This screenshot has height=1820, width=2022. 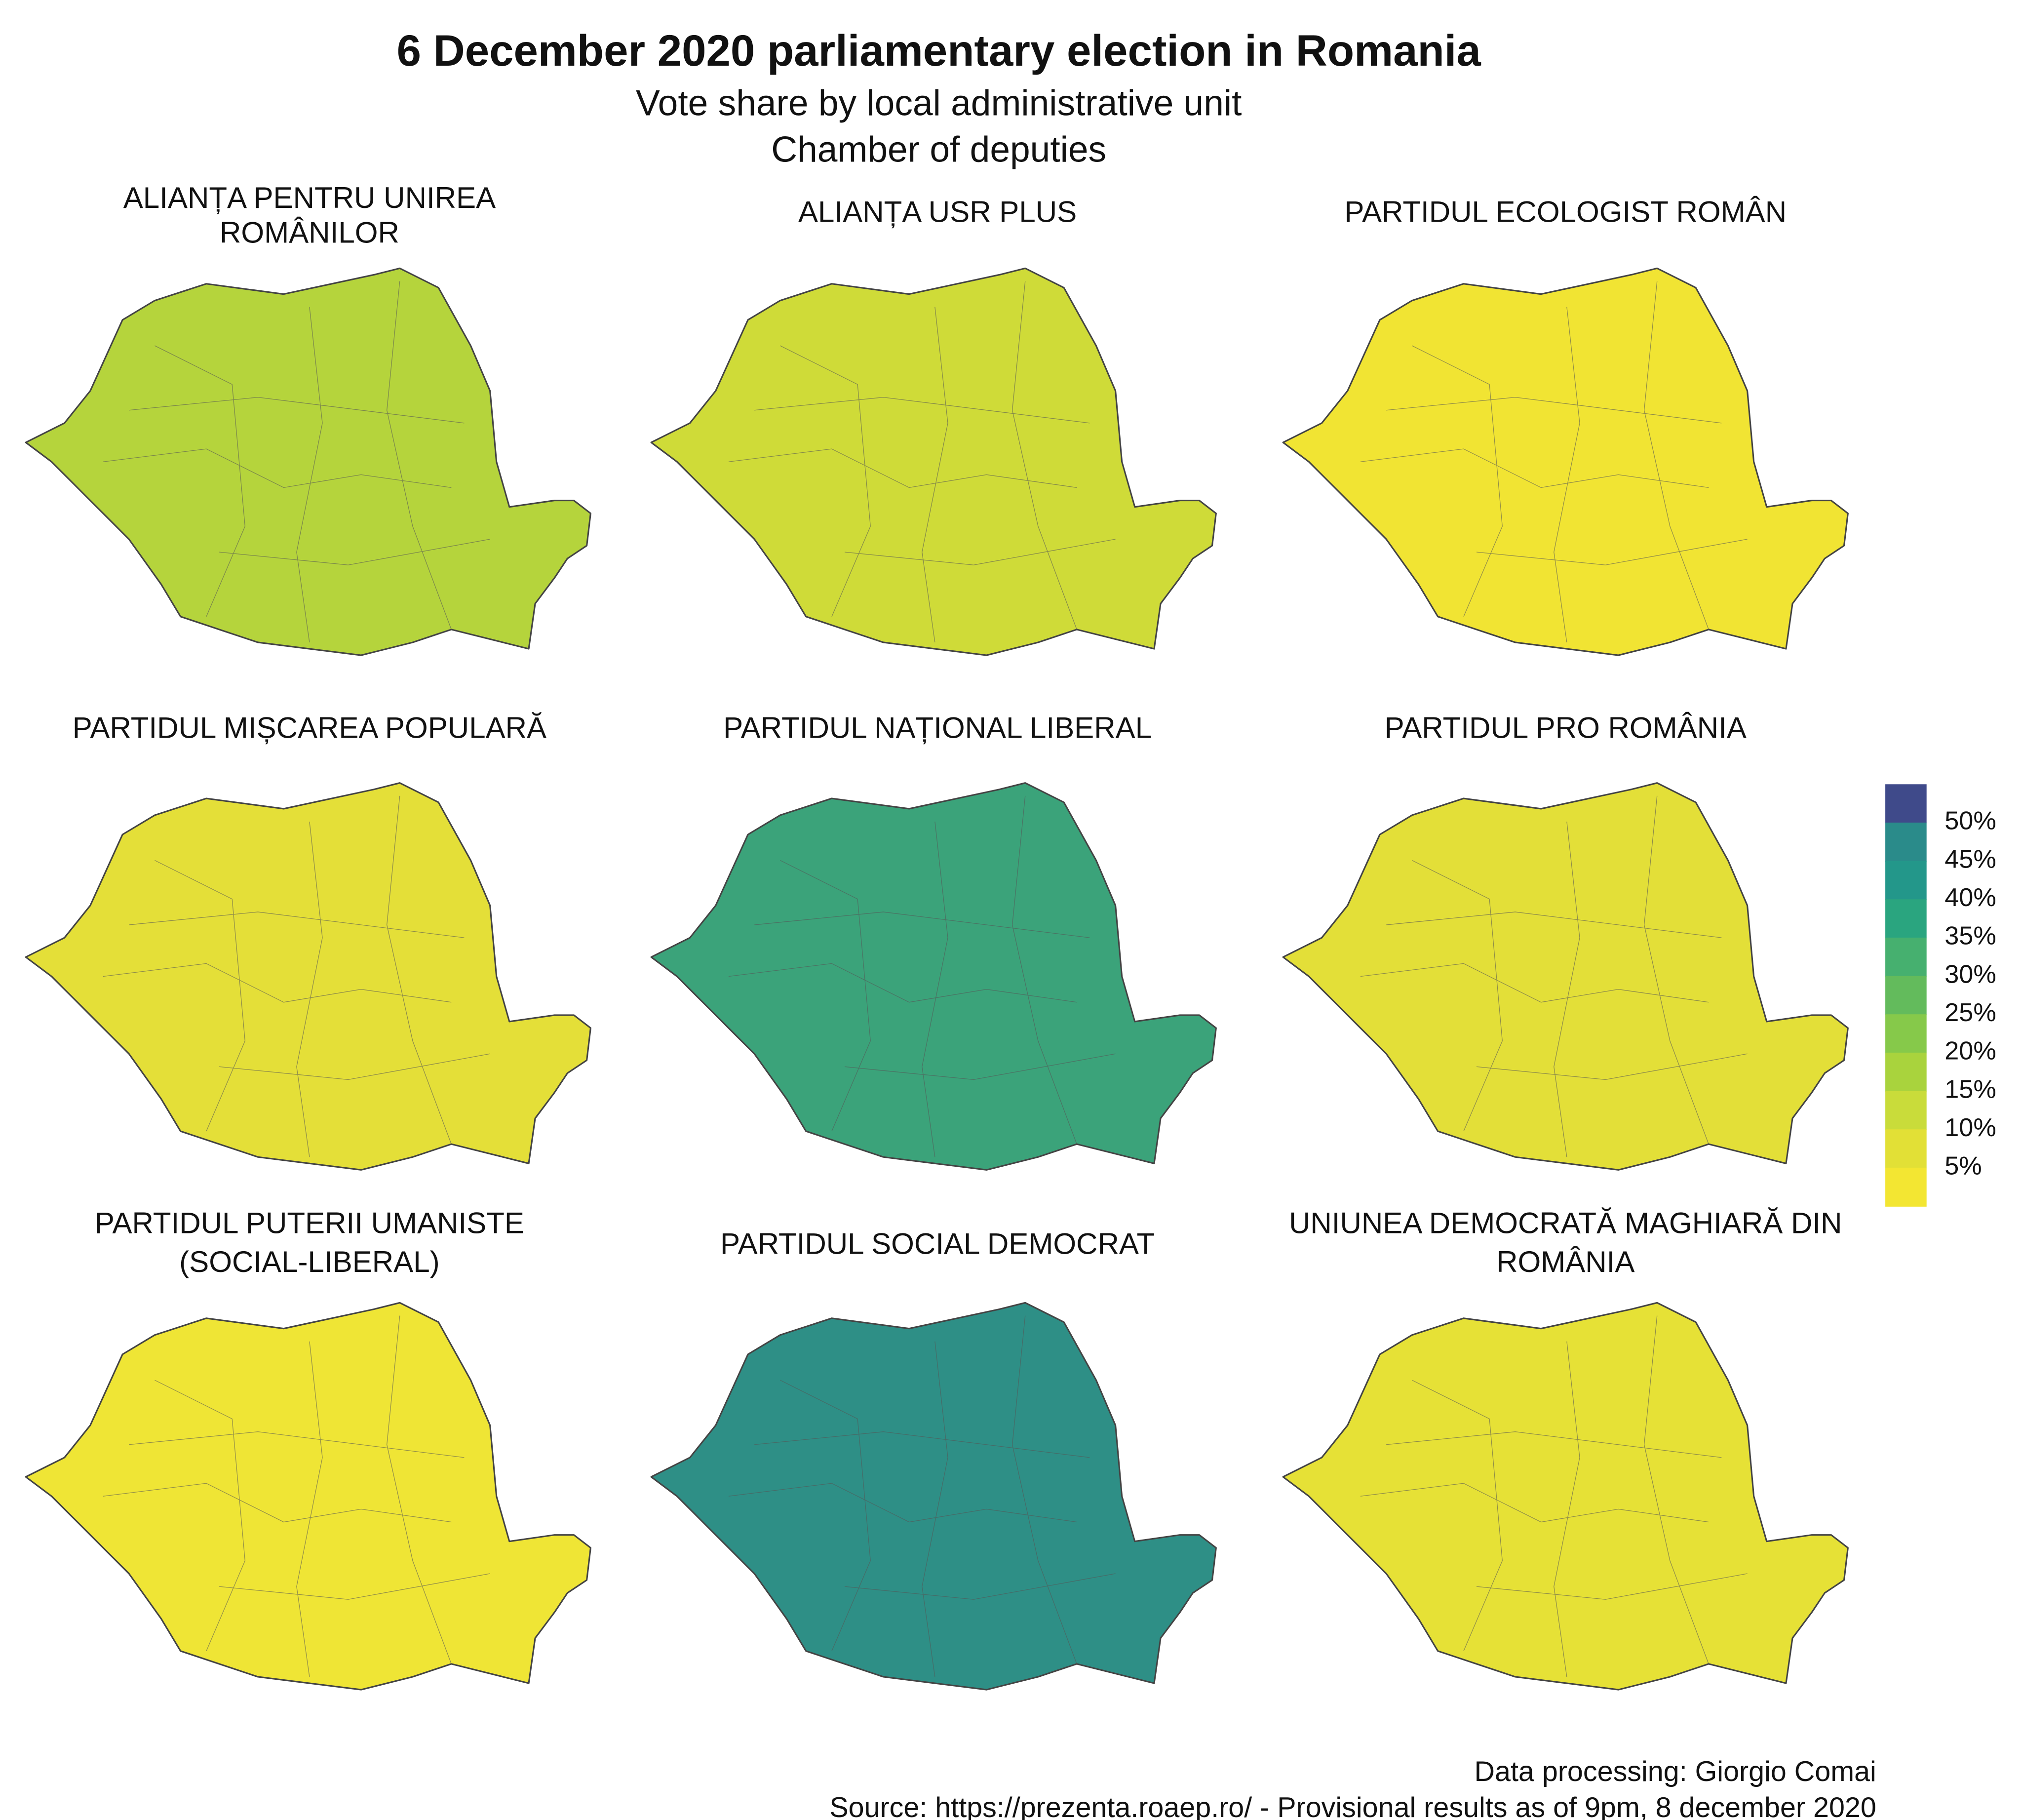 What do you see at coordinates (937, 727) in the screenshot?
I see `panel-title: PARTIDUL NAȚIONAL LIBERAL` at bounding box center [937, 727].